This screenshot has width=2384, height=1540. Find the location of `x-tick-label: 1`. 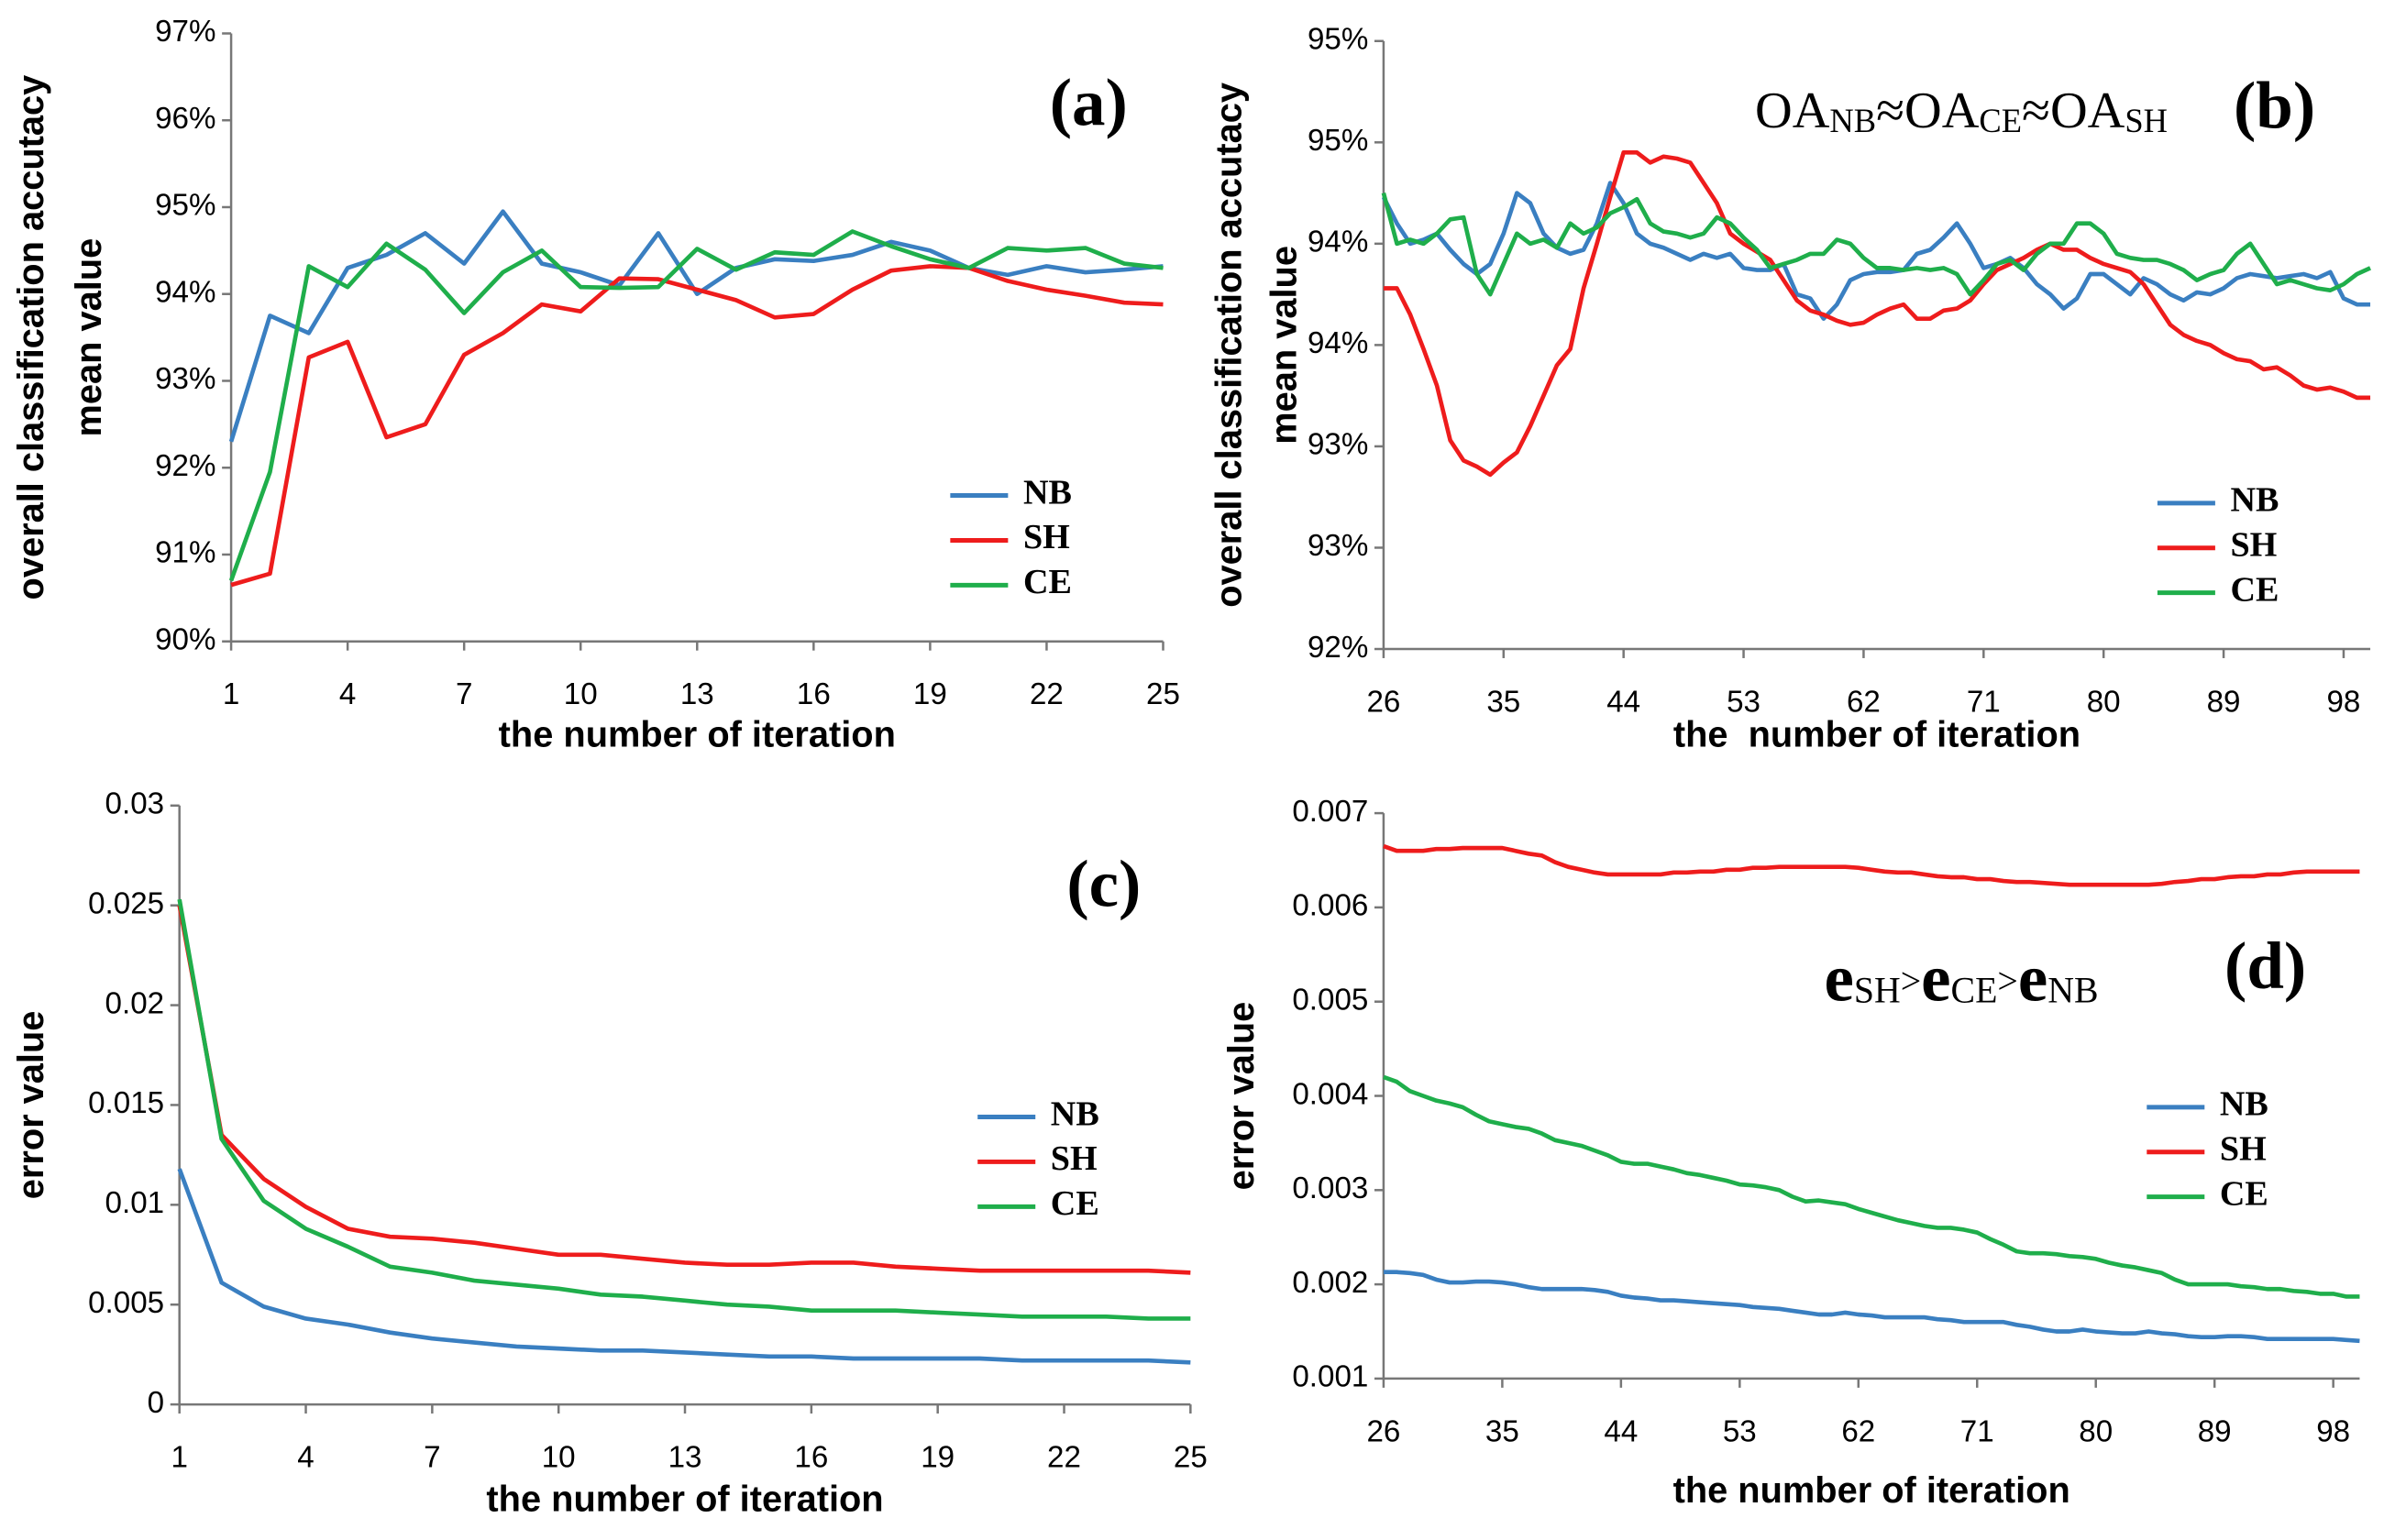

x-tick-label: 1 is located at coordinates (231, 694).